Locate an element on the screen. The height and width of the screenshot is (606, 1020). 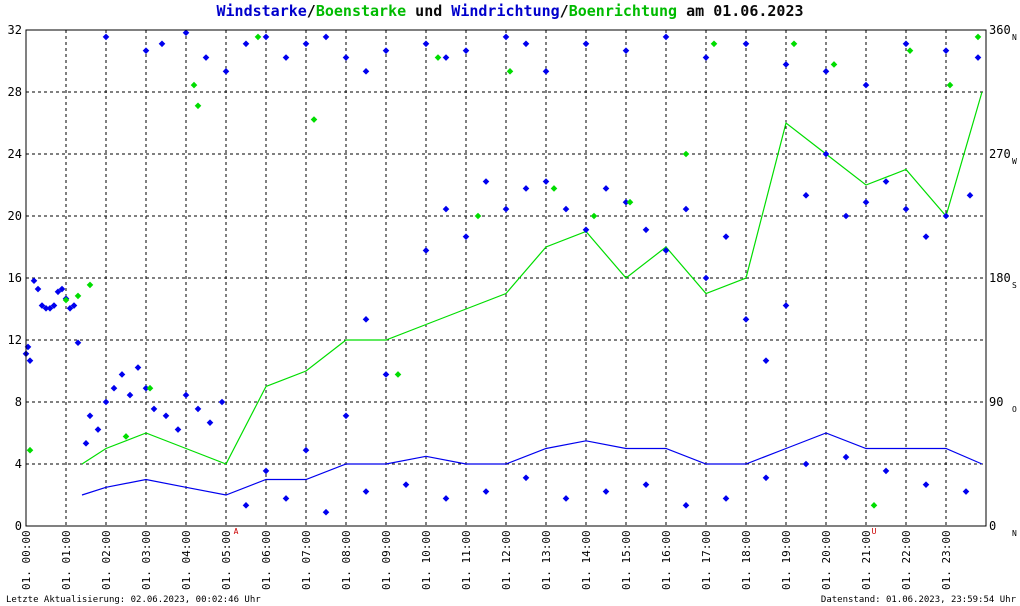
title-sep-1: / is located at coordinates (311, 11).